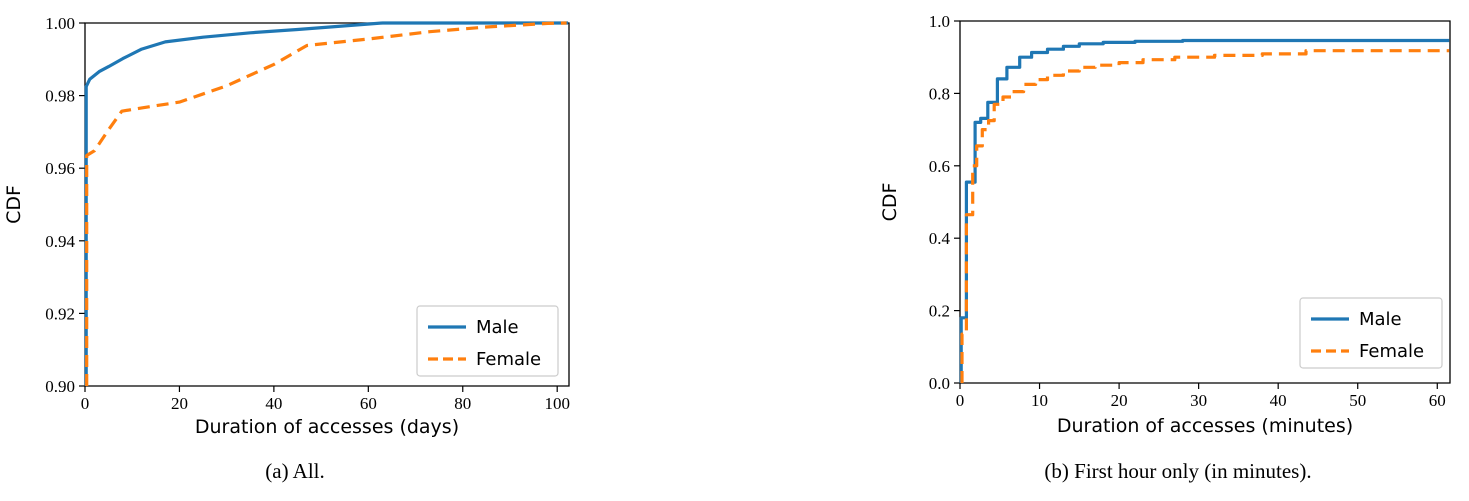 This screenshot has width=1469, height=501. I want to click on y-tick-label: 0.96, so click(60, 168).